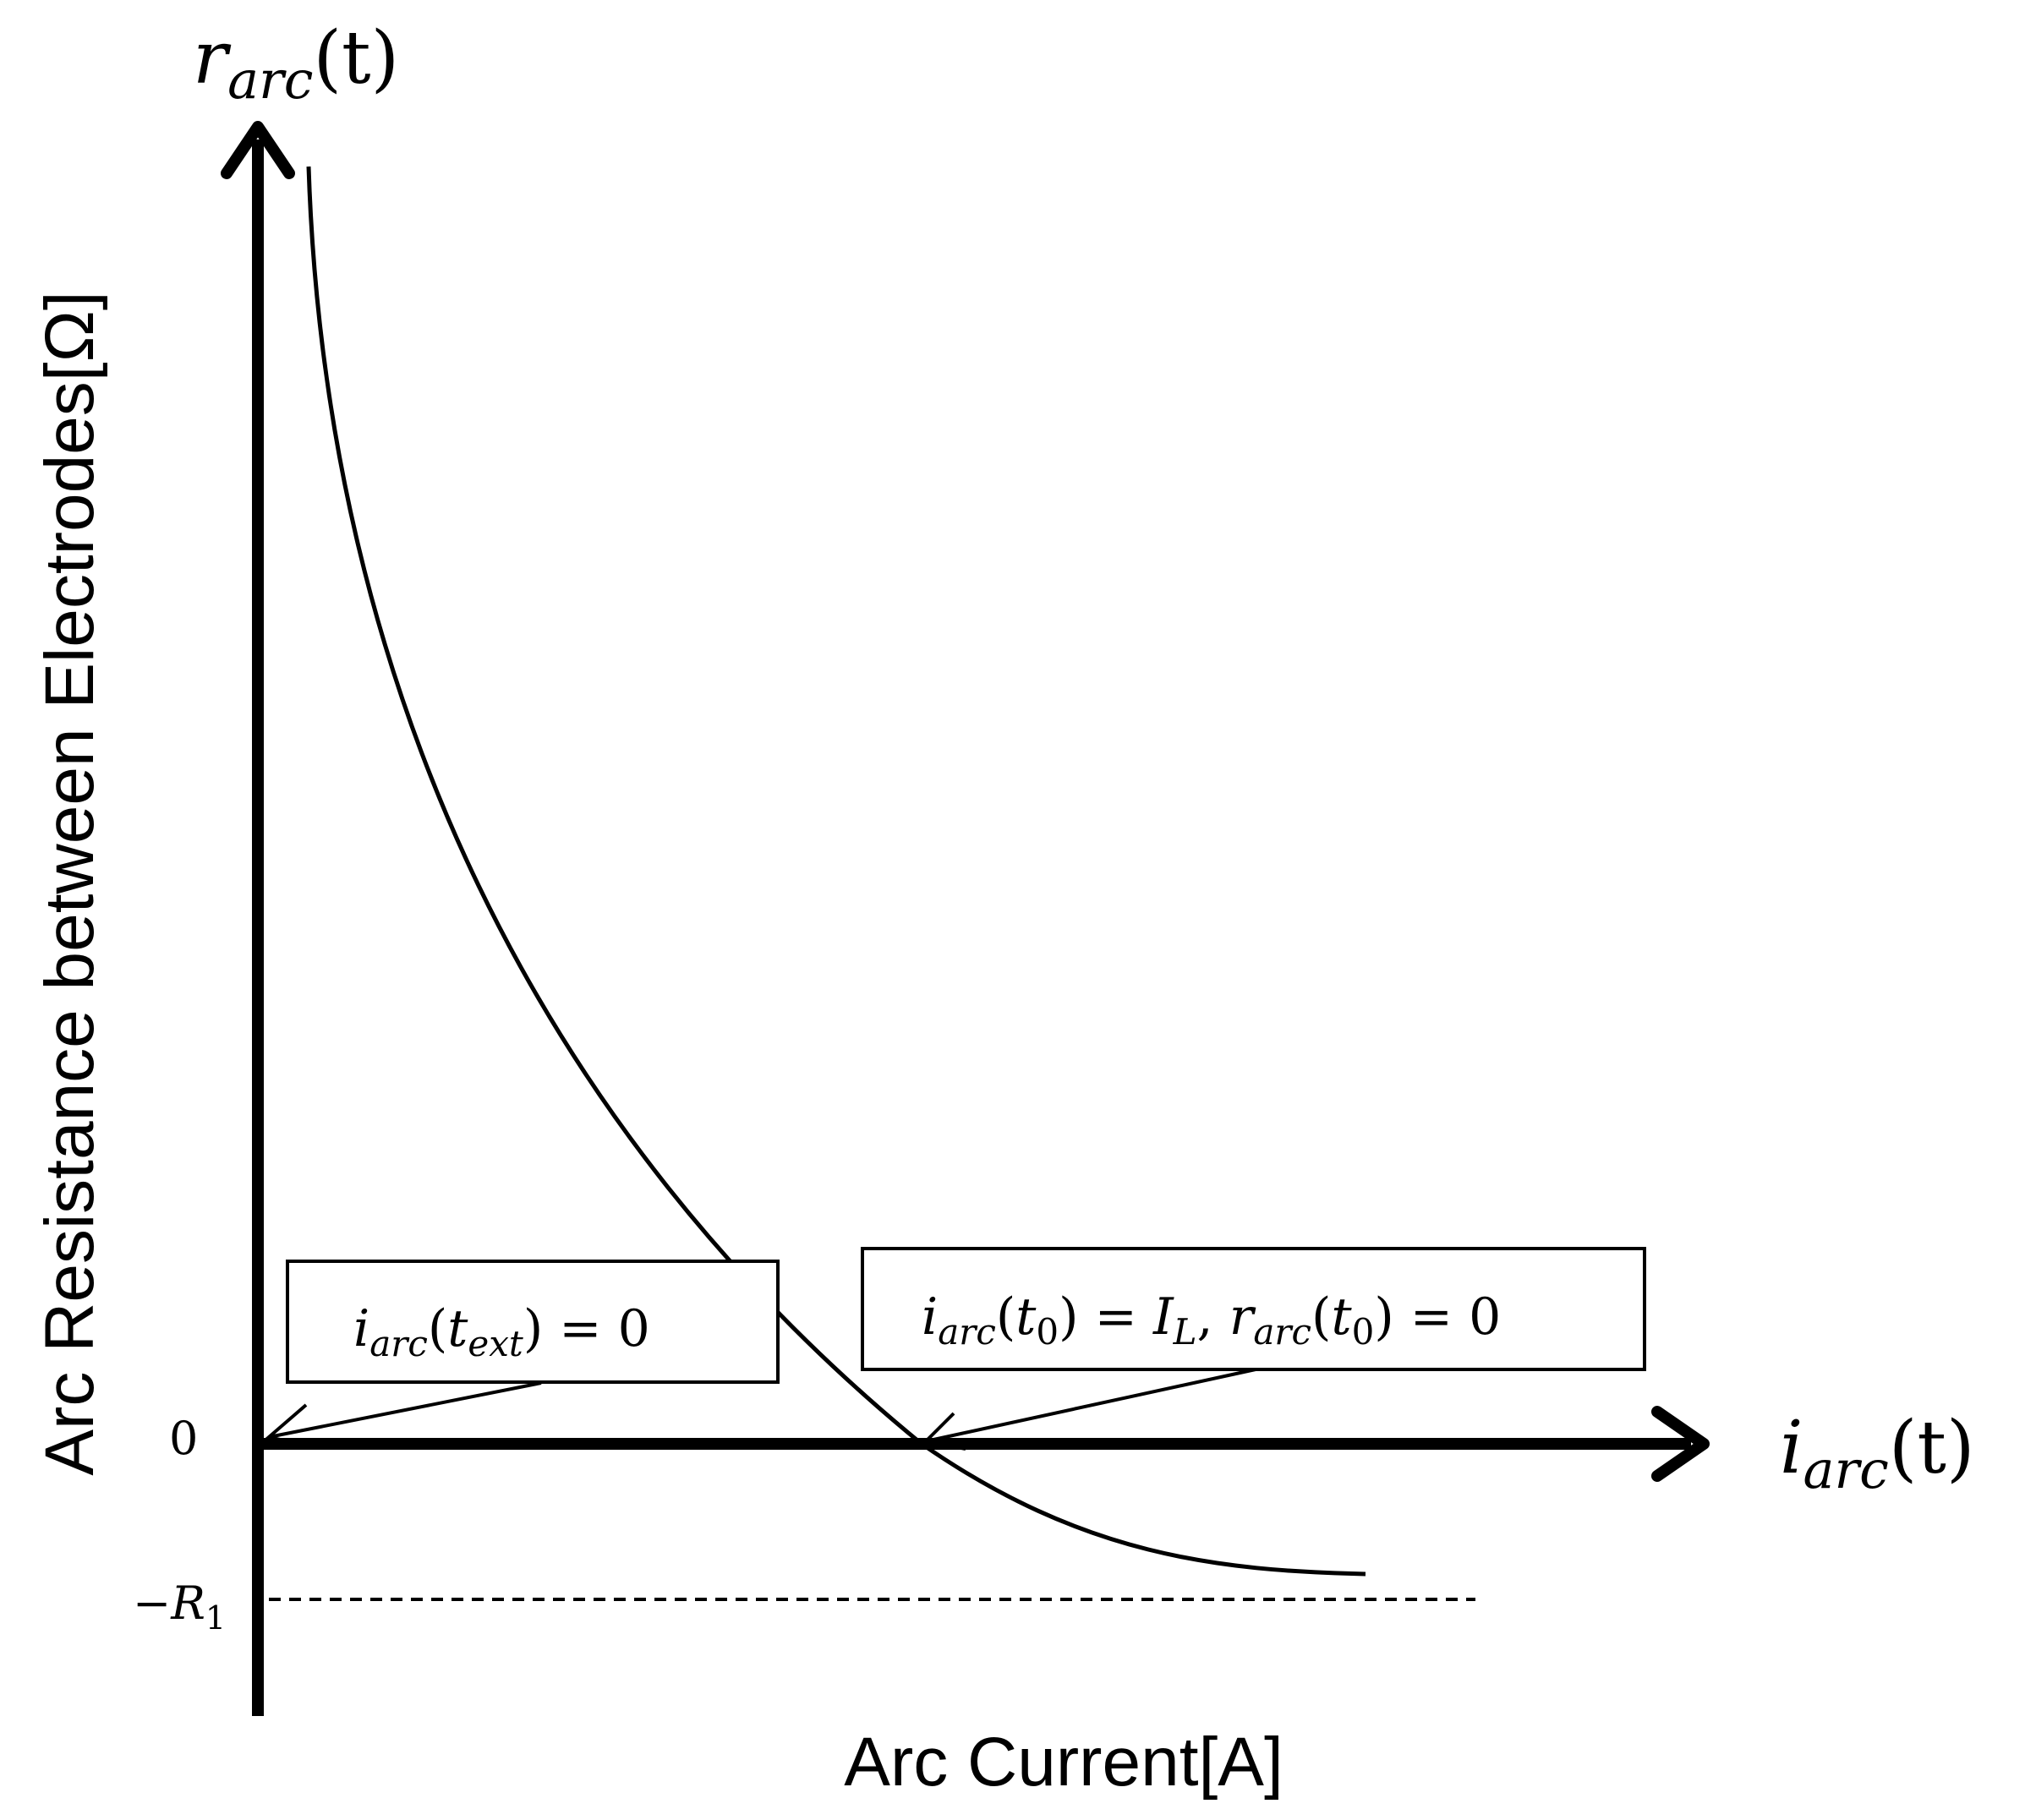 The image size is (2036, 1820). What do you see at coordinates (501, 1331) in the screenshot?
I see `annotation-extinction-text: iarc(text) = 0` at bounding box center [501, 1331].